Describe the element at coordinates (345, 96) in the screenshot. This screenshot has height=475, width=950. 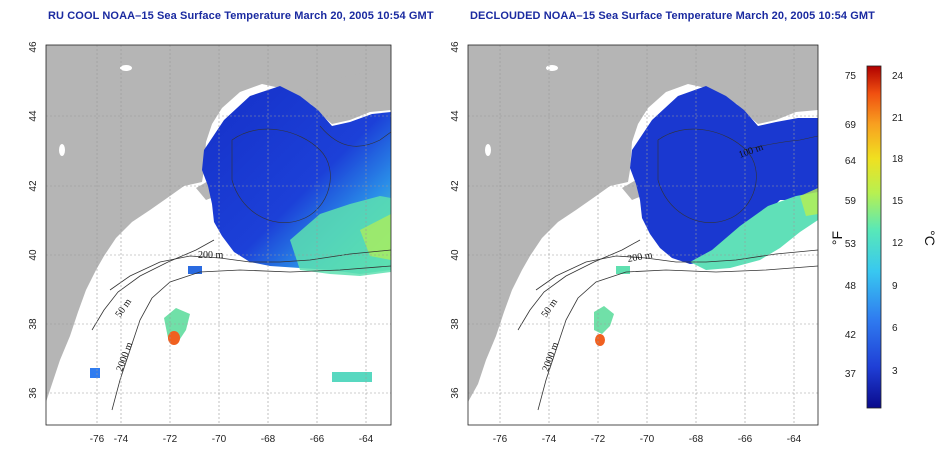
I see `left-nova-scotia` at that location.